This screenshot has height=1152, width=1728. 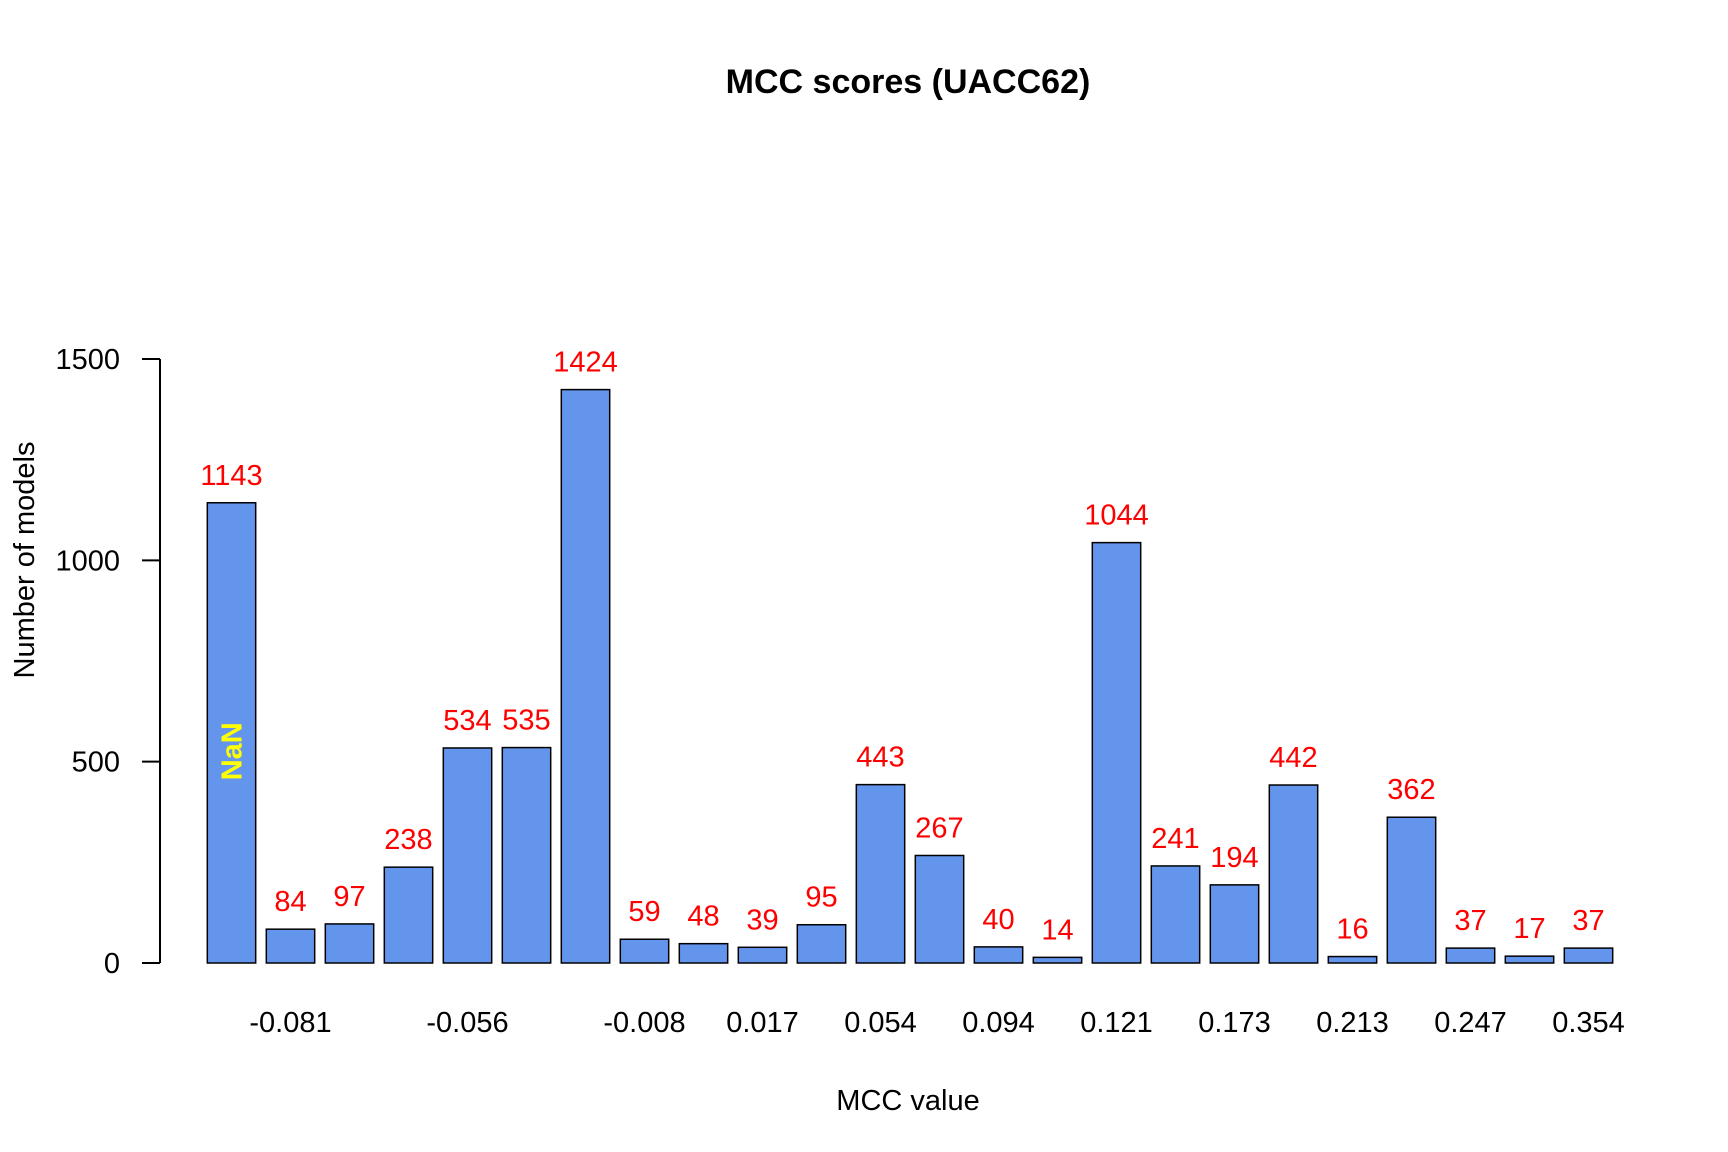 I want to click on x-tick-label: 0.054, so click(x=880, y=1023).